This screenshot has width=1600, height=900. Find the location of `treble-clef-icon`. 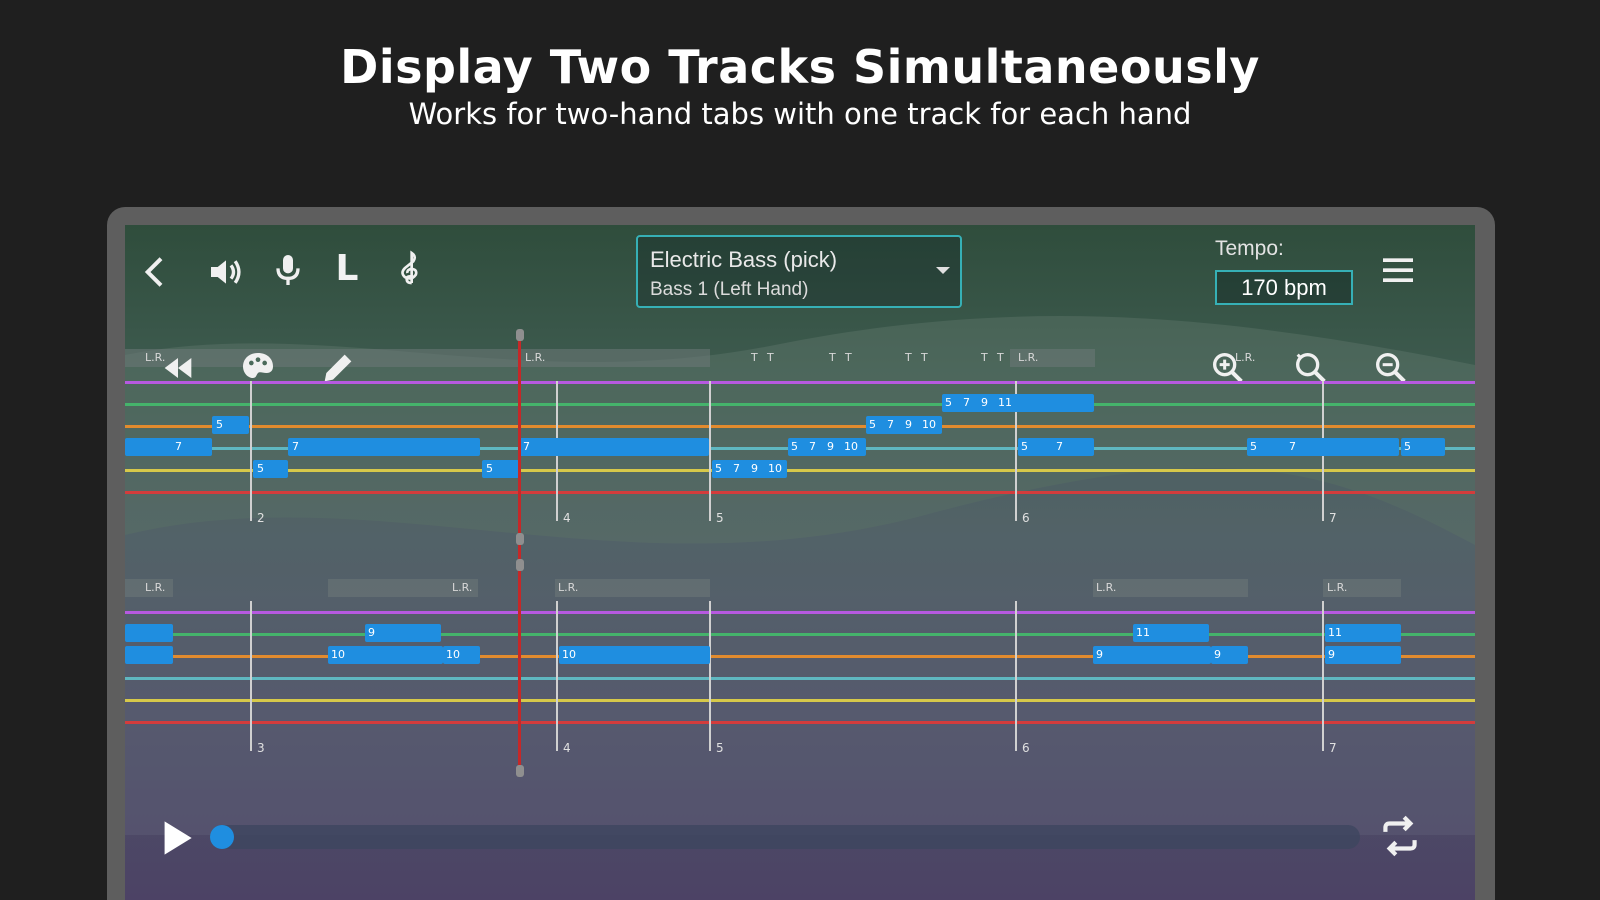

treble-clef-icon is located at coordinates (410, 268).